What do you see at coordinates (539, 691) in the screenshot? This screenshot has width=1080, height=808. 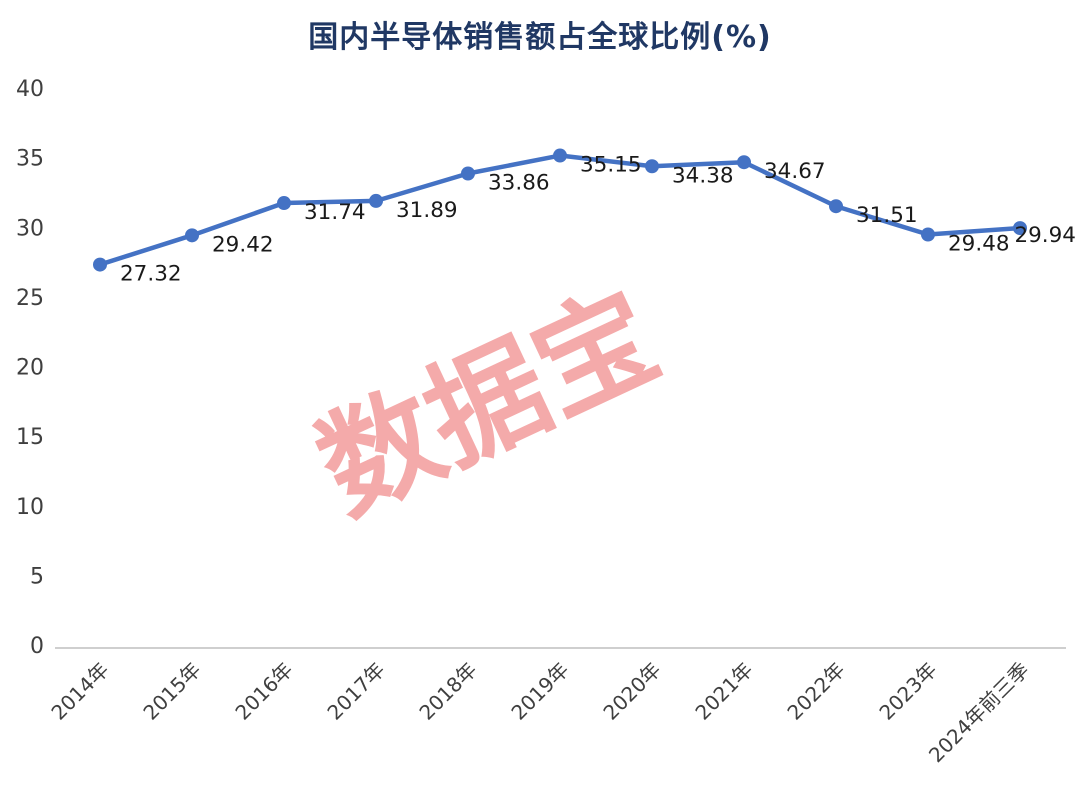 I see `x-axis-tick-label: 2019年` at bounding box center [539, 691].